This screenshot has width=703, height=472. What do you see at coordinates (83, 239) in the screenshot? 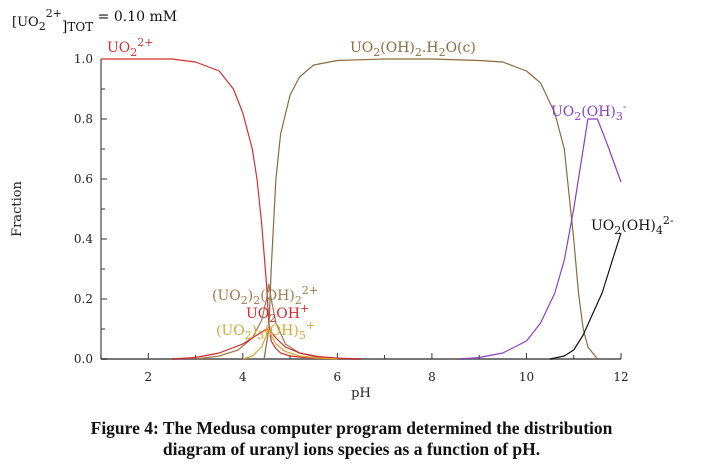
I see `y-tick-label: 0.4` at bounding box center [83, 239].